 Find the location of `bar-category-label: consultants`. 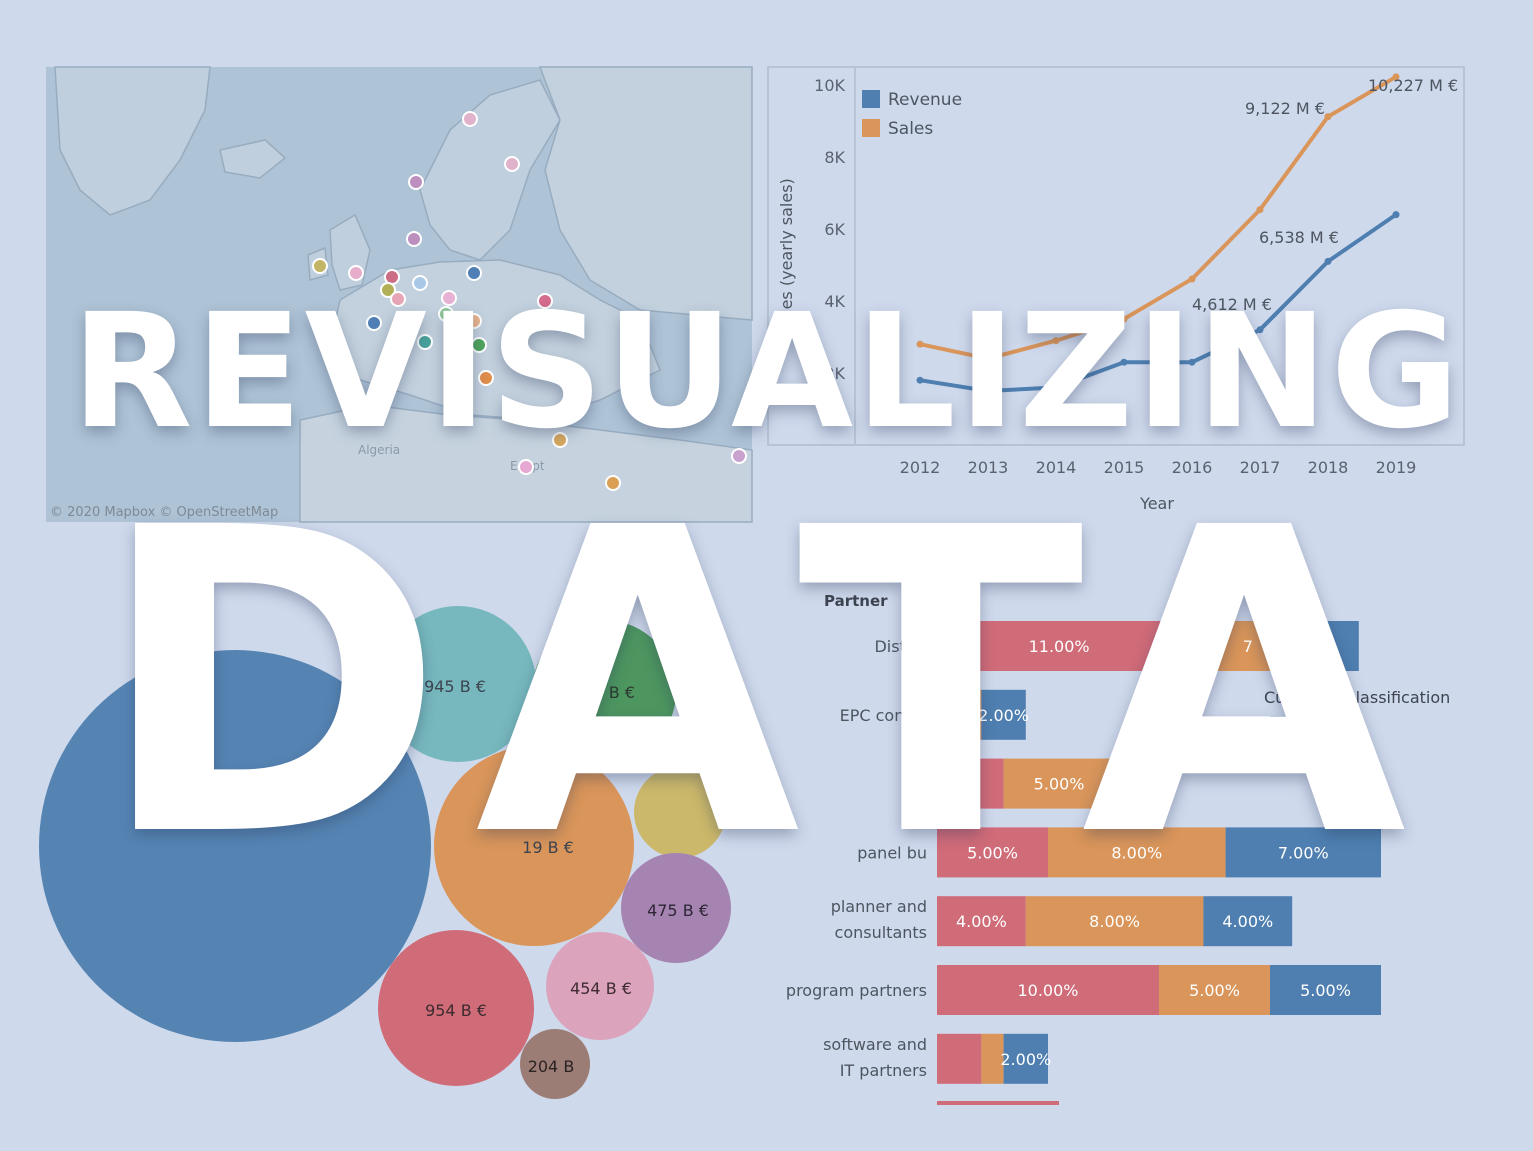

bar-category-label: consultants is located at coordinates (881, 932).